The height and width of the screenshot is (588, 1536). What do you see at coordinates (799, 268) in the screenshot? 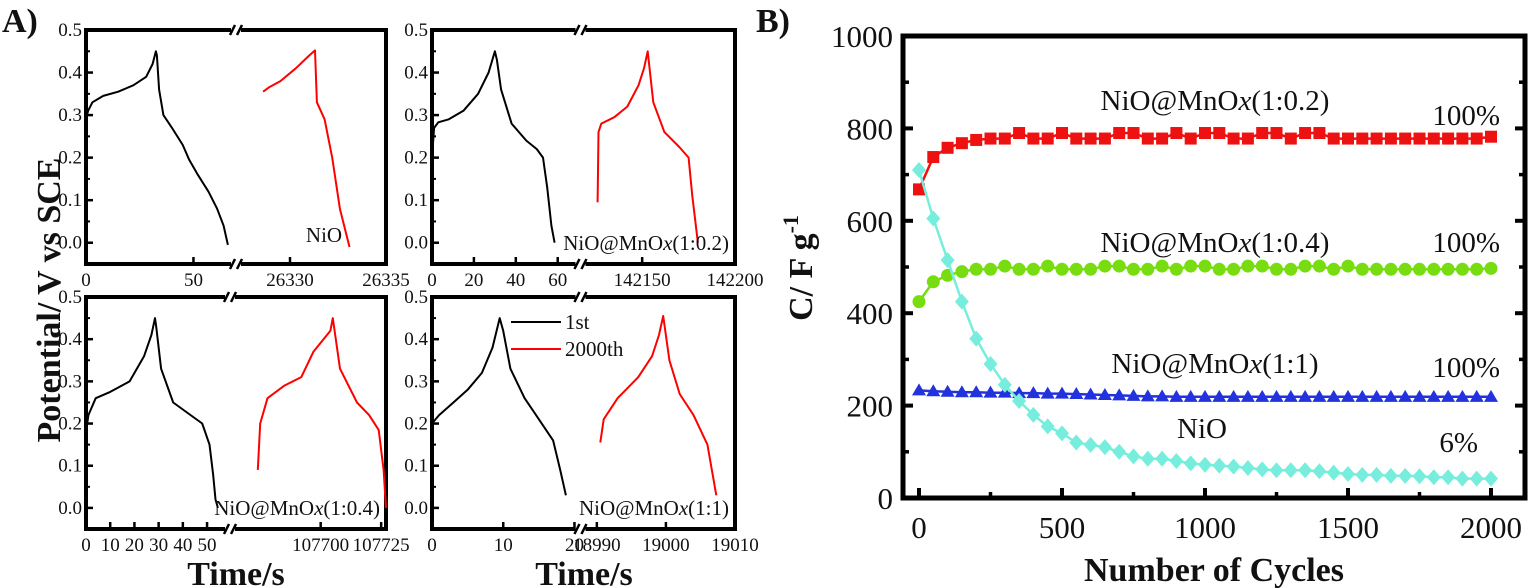
I see `panel-b-ylabel: C/ F g-1` at bounding box center [799, 268].